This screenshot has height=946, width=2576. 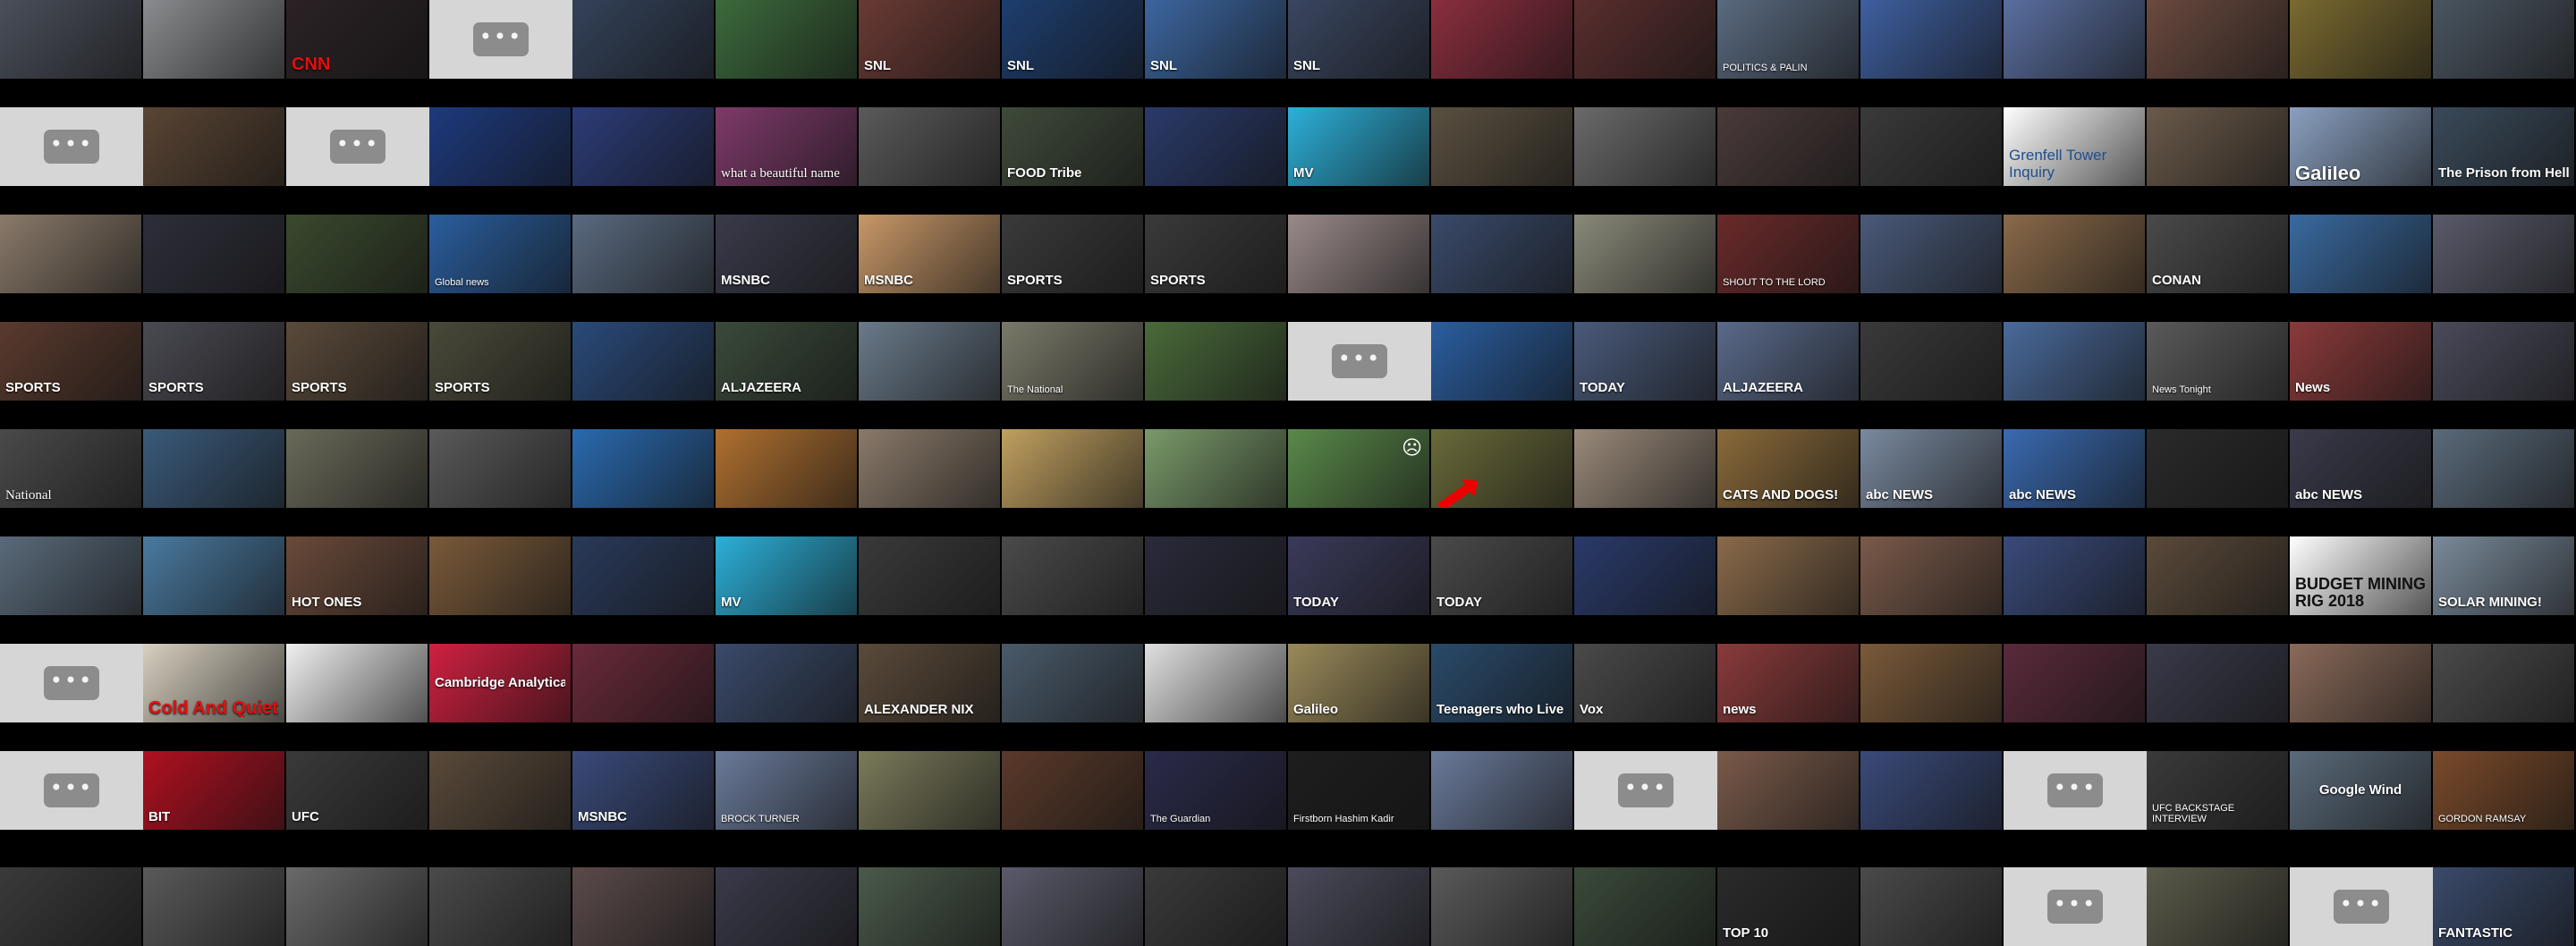 I want to click on video-thumbnail: SOLAR MINING!, so click(x=2503, y=575).